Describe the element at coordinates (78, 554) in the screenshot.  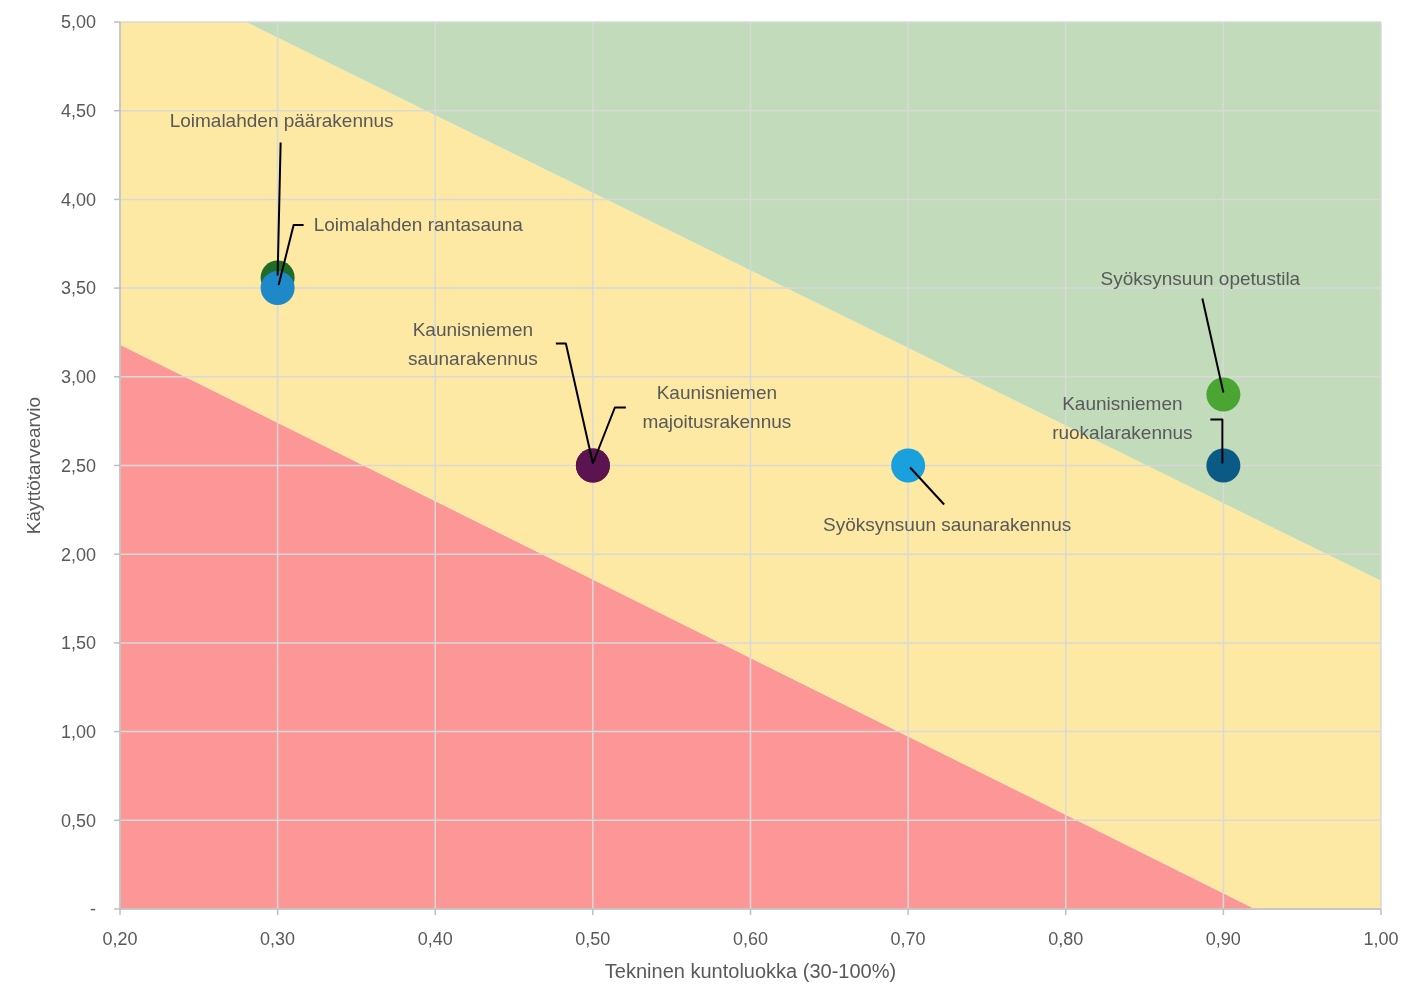
I see `y-tick-label: 2,00` at that location.